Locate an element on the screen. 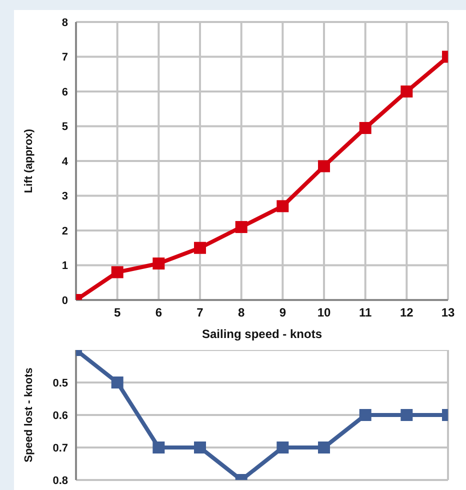  y-tick-label: 0.6 is located at coordinates (60, 416).